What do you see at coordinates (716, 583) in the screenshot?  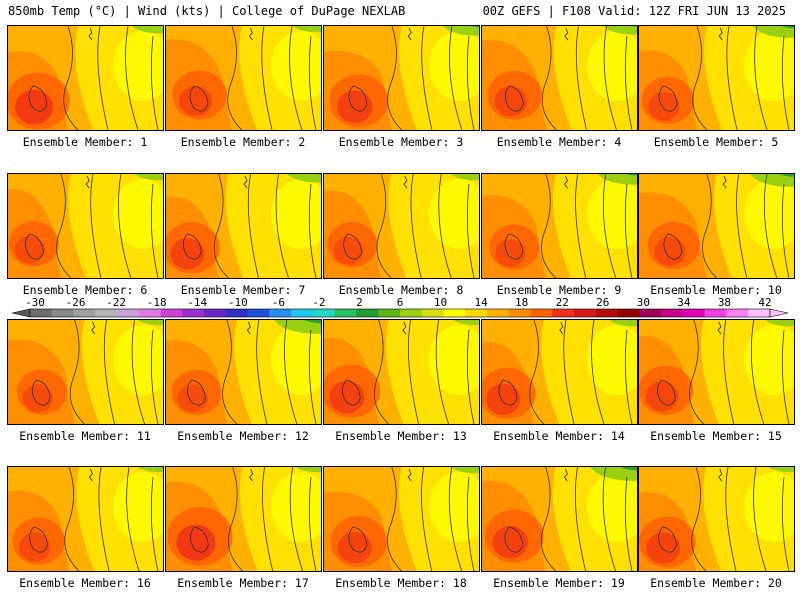 I see `ensemble-member-label: Ensemble Member: 20` at bounding box center [716, 583].